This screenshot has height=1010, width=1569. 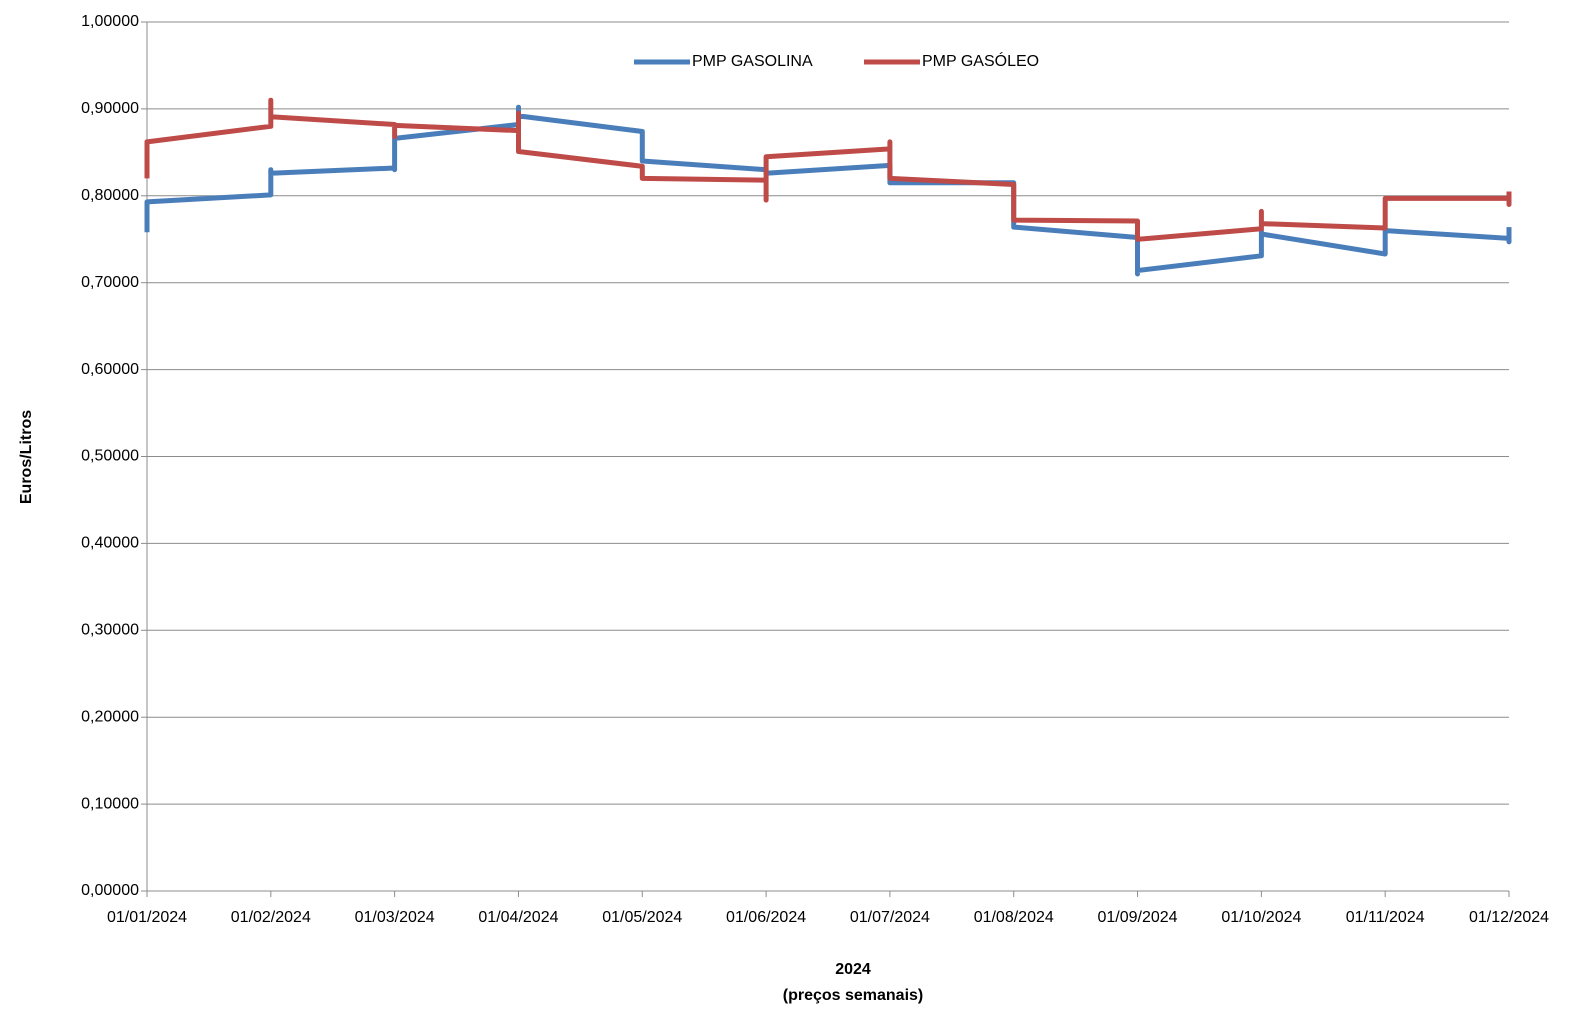 What do you see at coordinates (1261, 917) in the screenshot?
I see `x-tick-label: 01/10/2024` at bounding box center [1261, 917].